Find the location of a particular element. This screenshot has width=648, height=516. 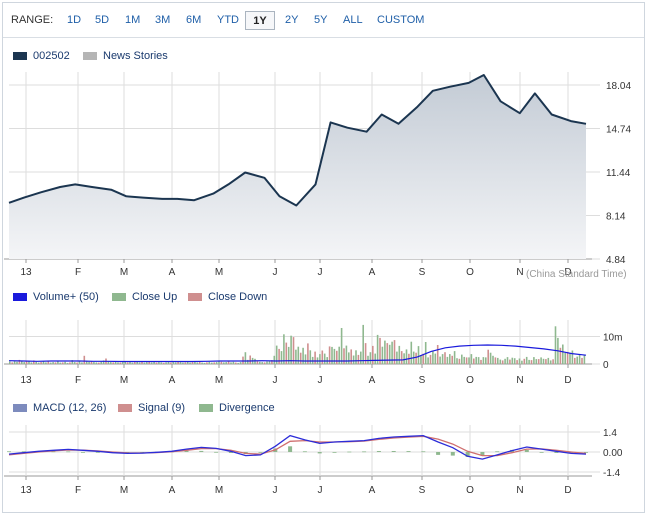

legend-item-news: News Stories is located at coordinates (125, 56).